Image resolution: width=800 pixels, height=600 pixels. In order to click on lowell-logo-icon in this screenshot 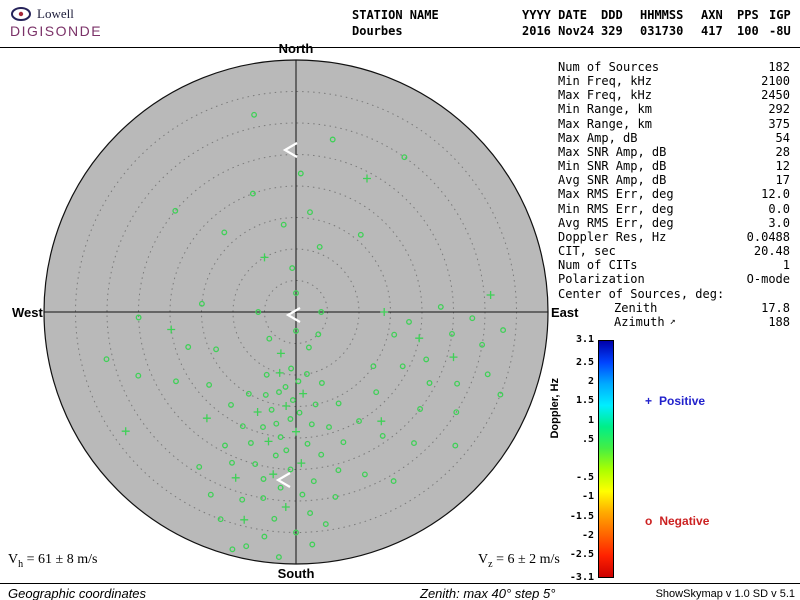, I will do `click(21, 14)`.